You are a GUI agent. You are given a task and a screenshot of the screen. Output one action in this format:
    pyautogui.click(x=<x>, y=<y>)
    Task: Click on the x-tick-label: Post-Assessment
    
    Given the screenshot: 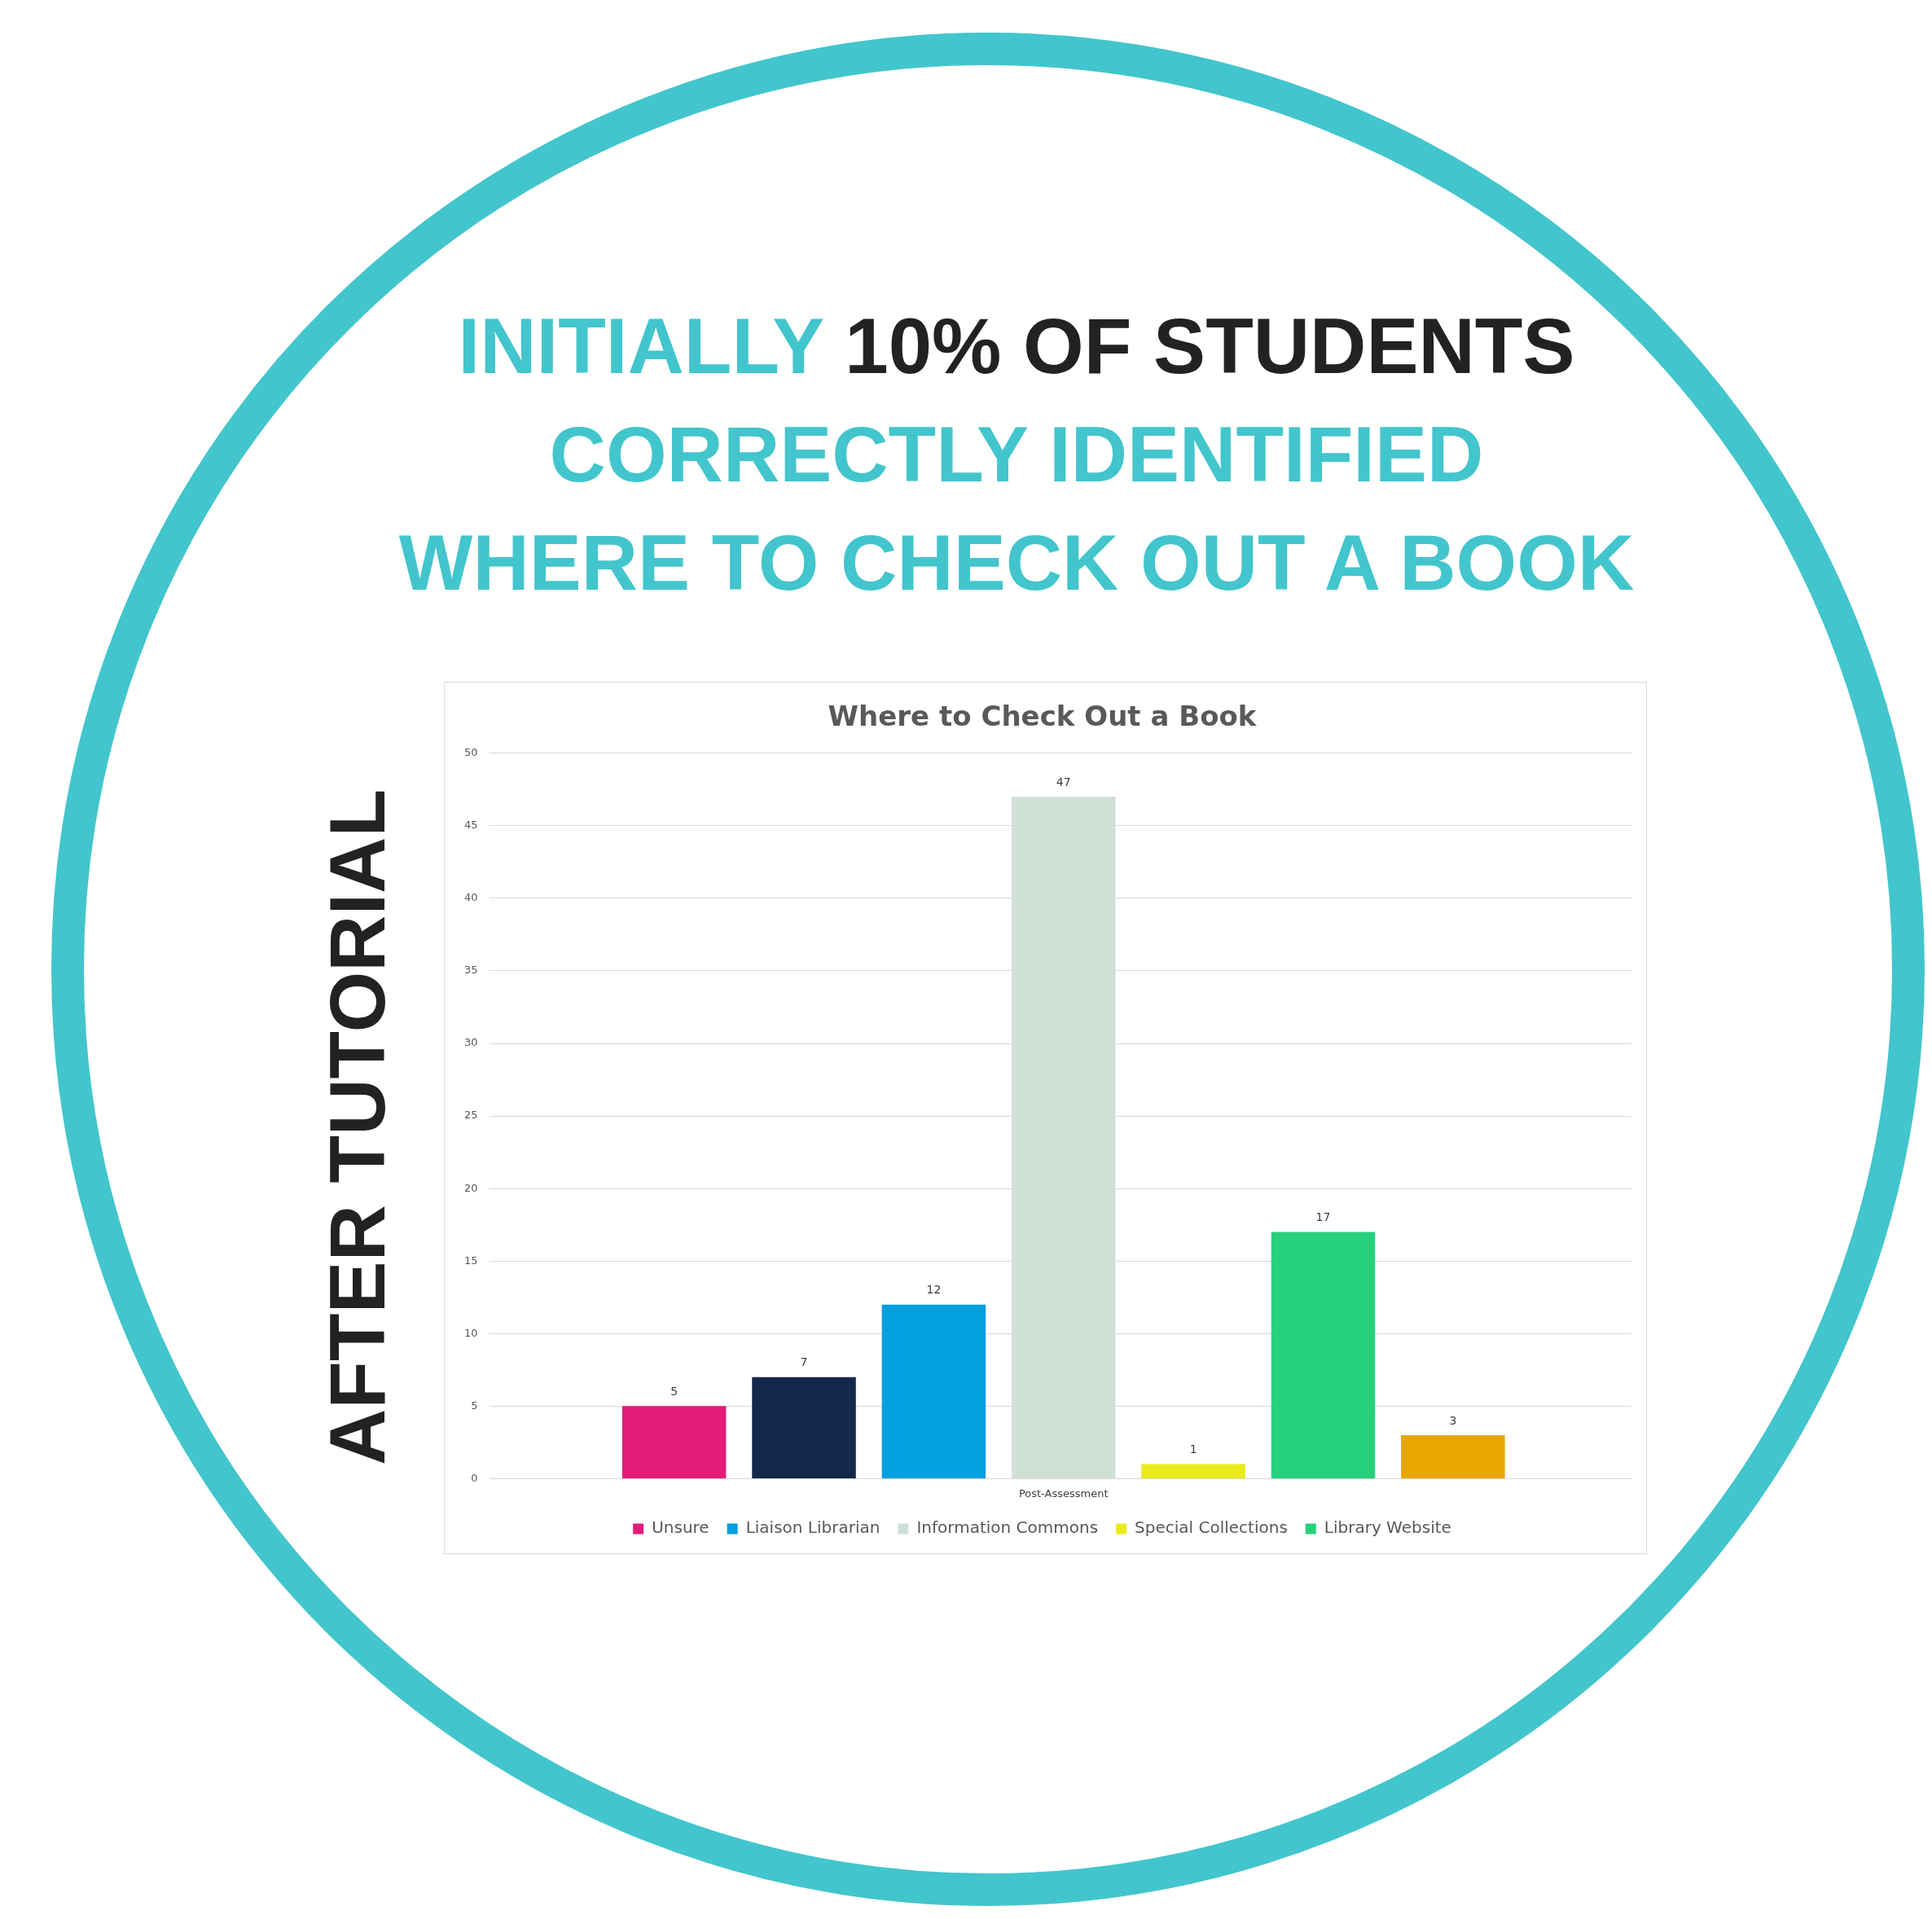 What is the action you would take?
    pyautogui.click(x=1063, y=1493)
    